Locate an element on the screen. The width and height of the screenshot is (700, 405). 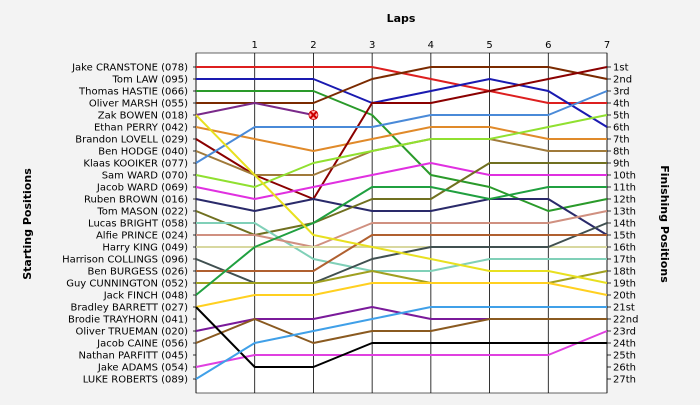
lap-tick-label: 3 is located at coordinates (372, 45).